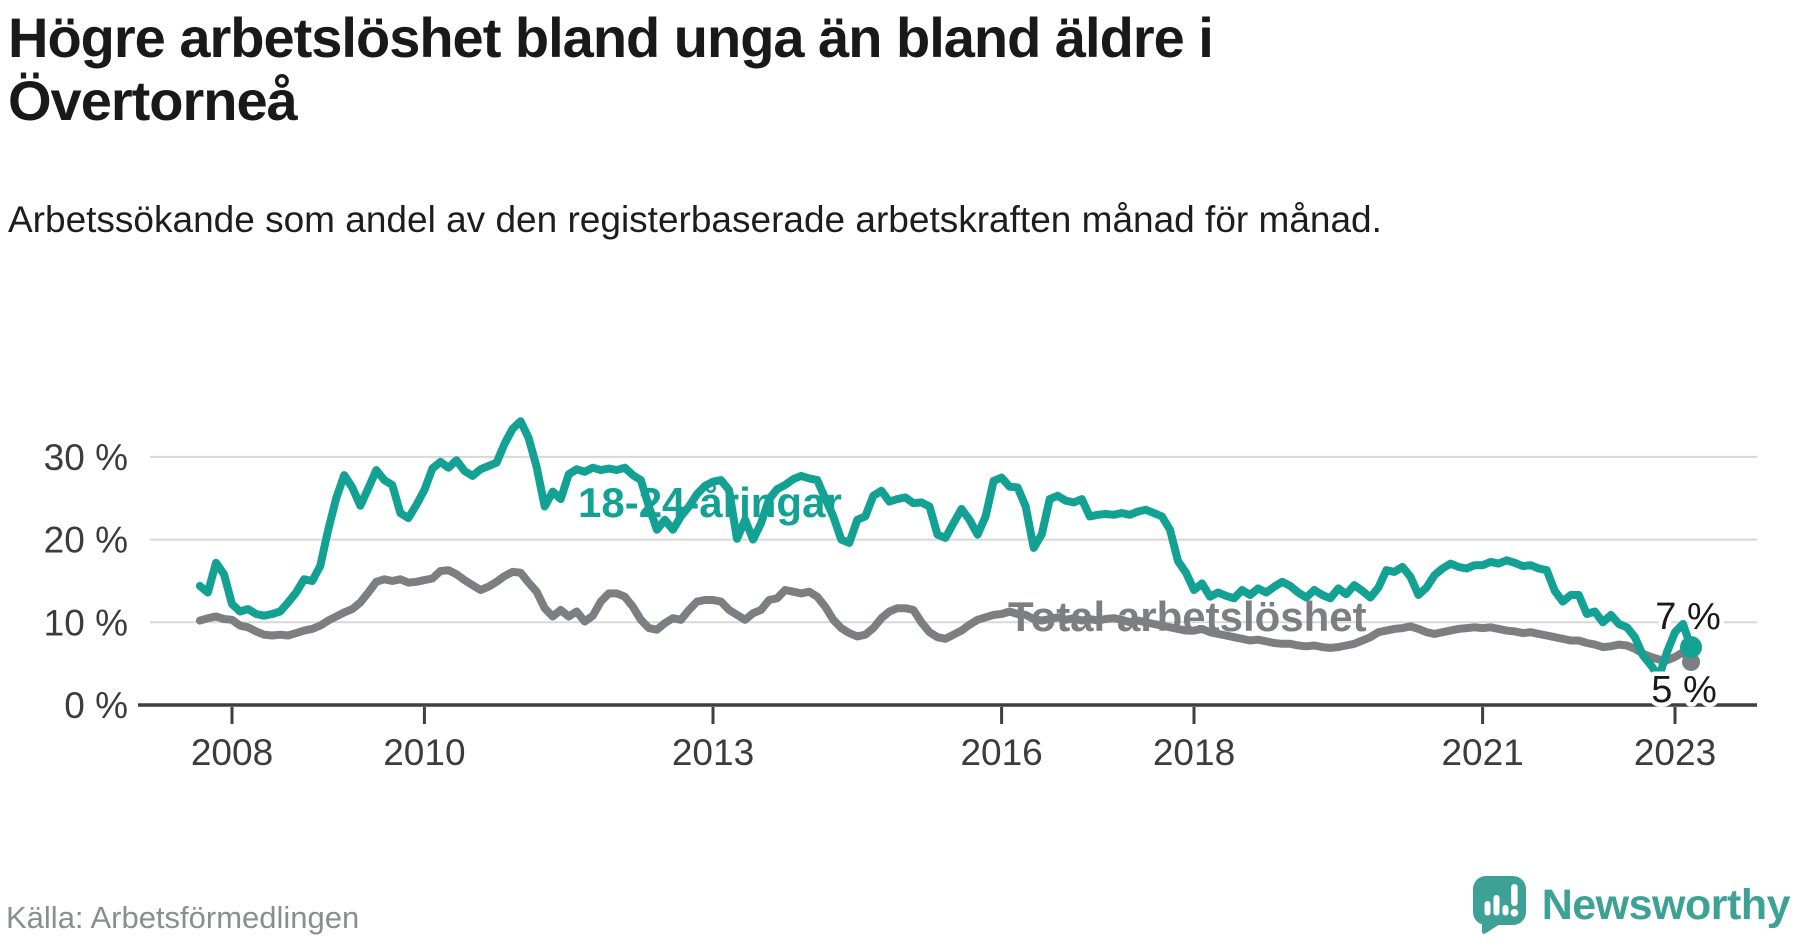 The height and width of the screenshot is (948, 1800). I want to click on x-tick-label-2013: 2013, so click(713, 752).